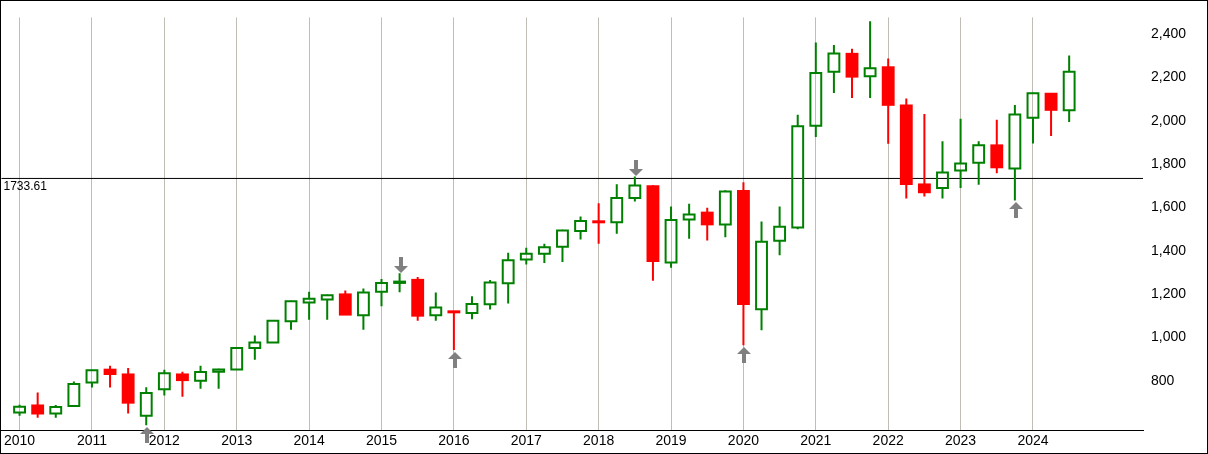  Describe the element at coordinates (526, 440) in the screenshot. I see `x-tick-label: 2017` at that location.